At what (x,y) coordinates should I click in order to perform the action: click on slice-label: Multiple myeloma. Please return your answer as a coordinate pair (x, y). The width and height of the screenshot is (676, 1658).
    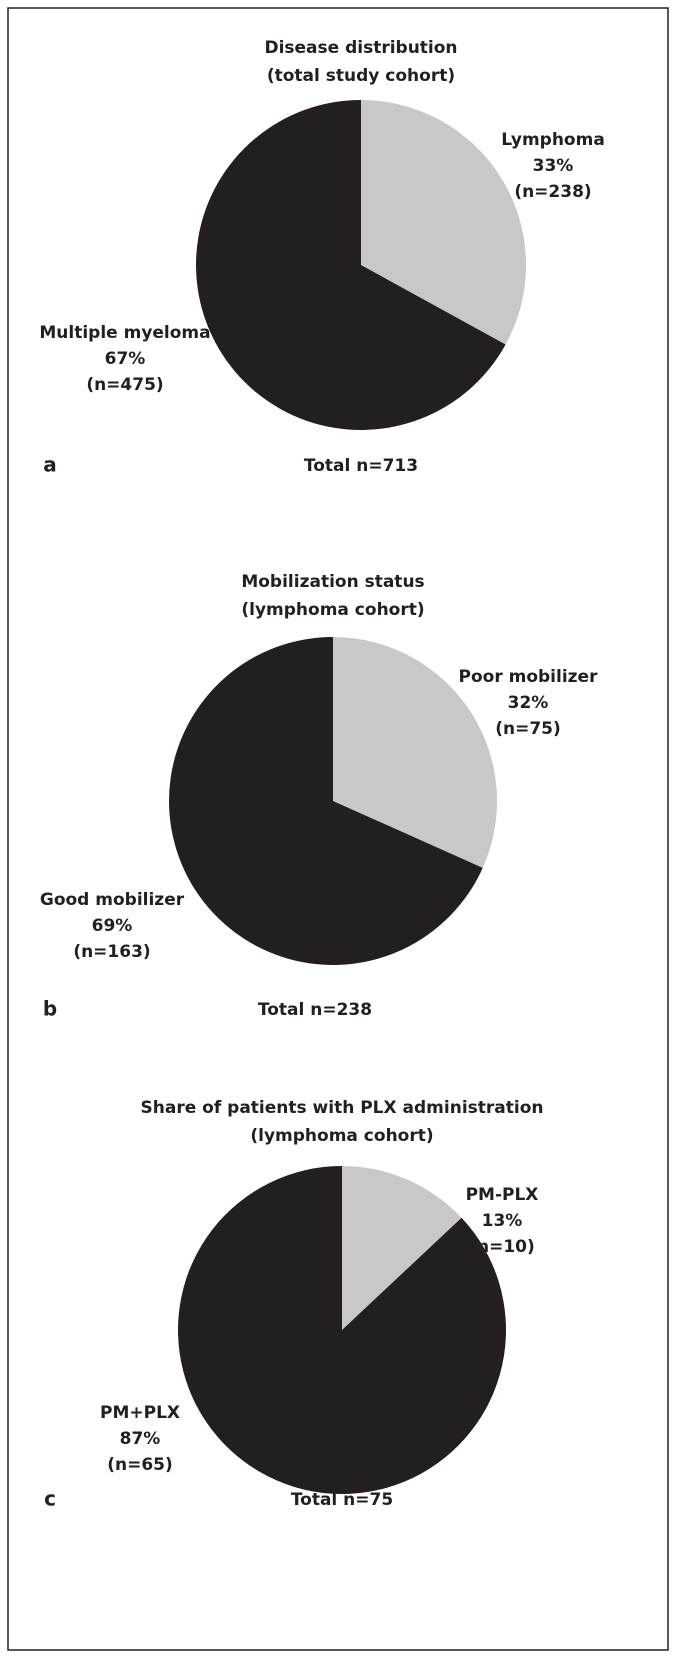
    Looking at the image, I should click on (124, 333).